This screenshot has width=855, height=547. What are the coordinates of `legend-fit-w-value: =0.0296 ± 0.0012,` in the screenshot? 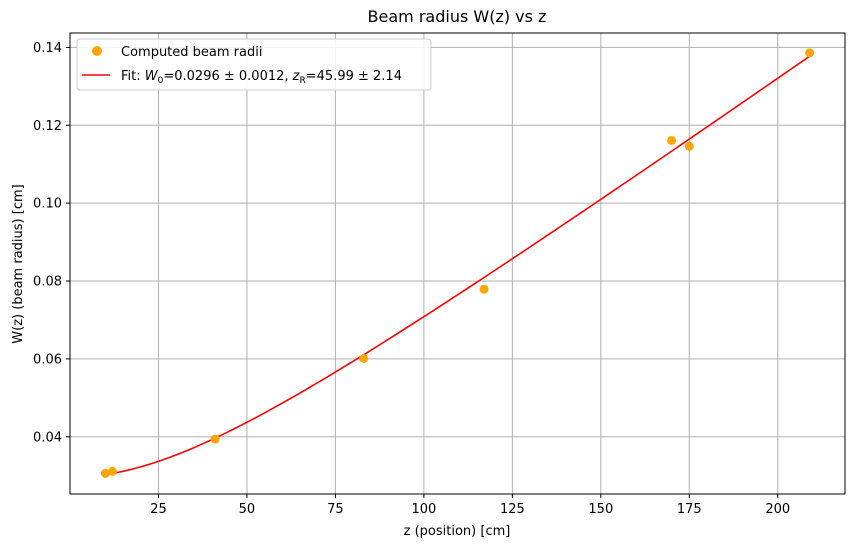 It's located at (227, 76).